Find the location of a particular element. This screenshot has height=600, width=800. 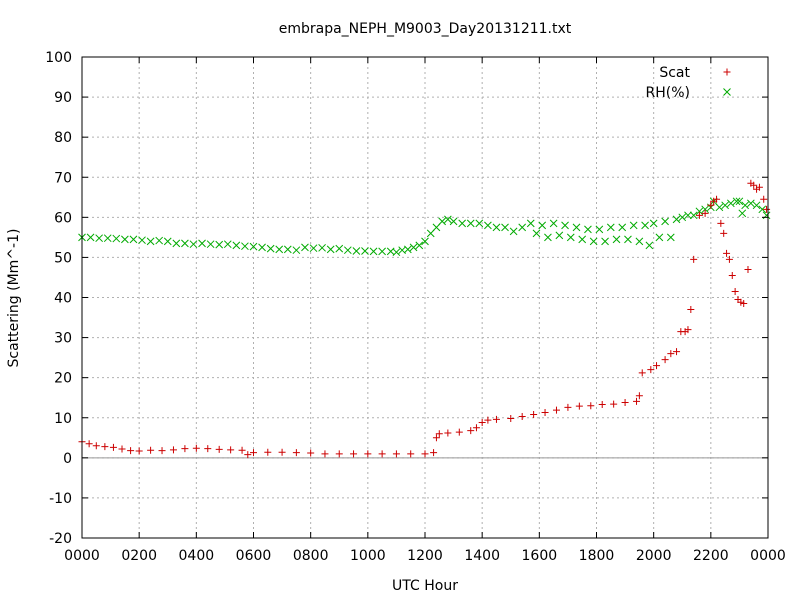

x-tick-label: 1600 is located at coordinates (540, 556).